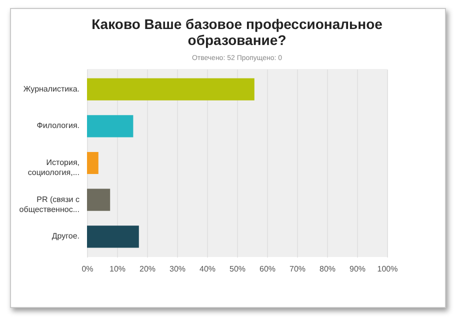  I want to click on y-tick-label: Журналистика., so click(51, 89).